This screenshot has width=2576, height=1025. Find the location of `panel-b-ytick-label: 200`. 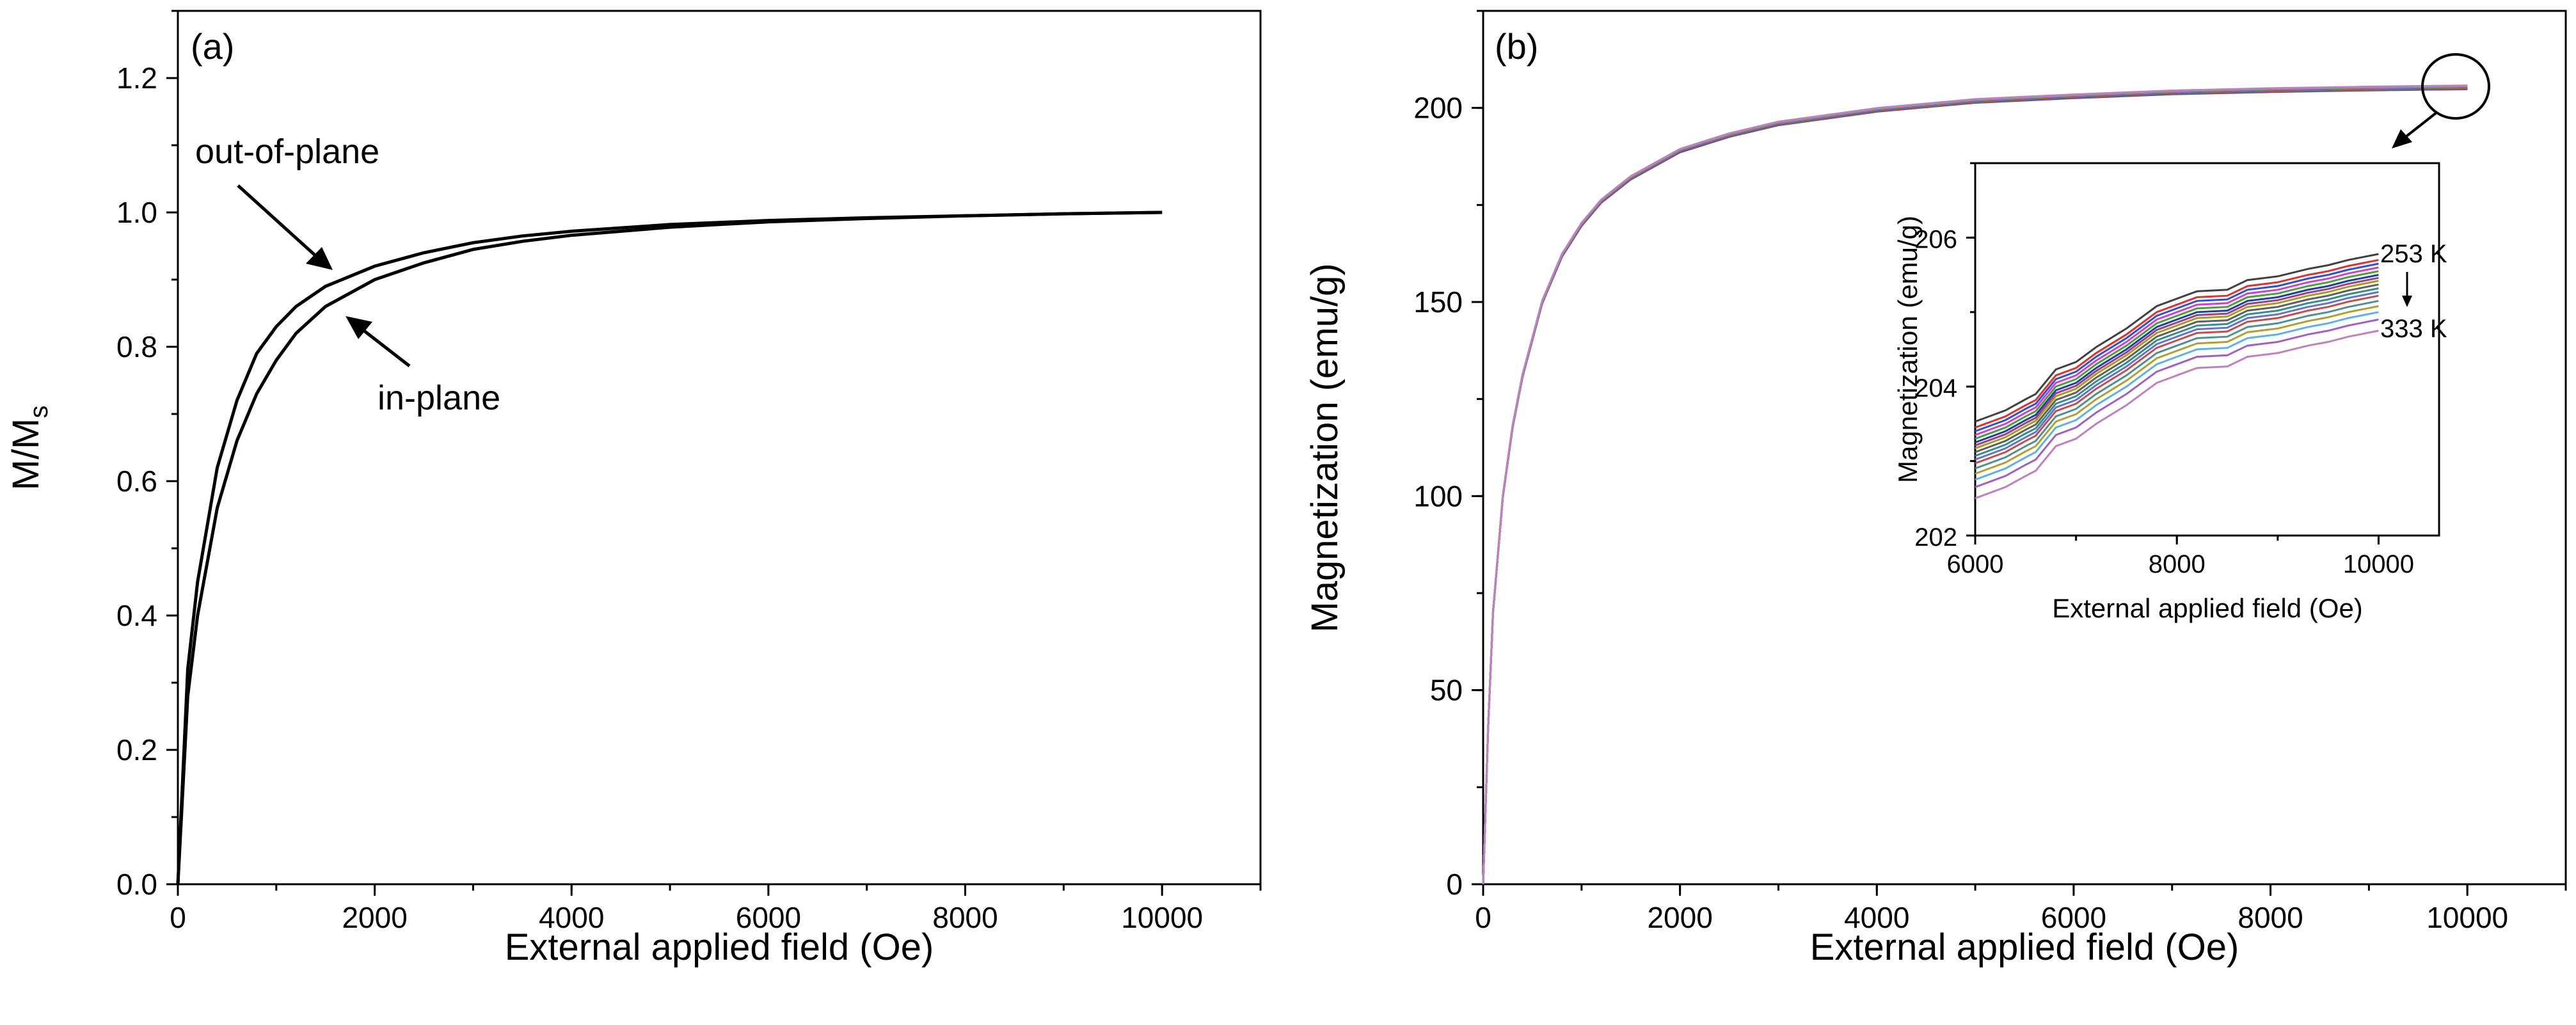

panel-b-ytick-label: 200 is located at coordinates (1438, 108).